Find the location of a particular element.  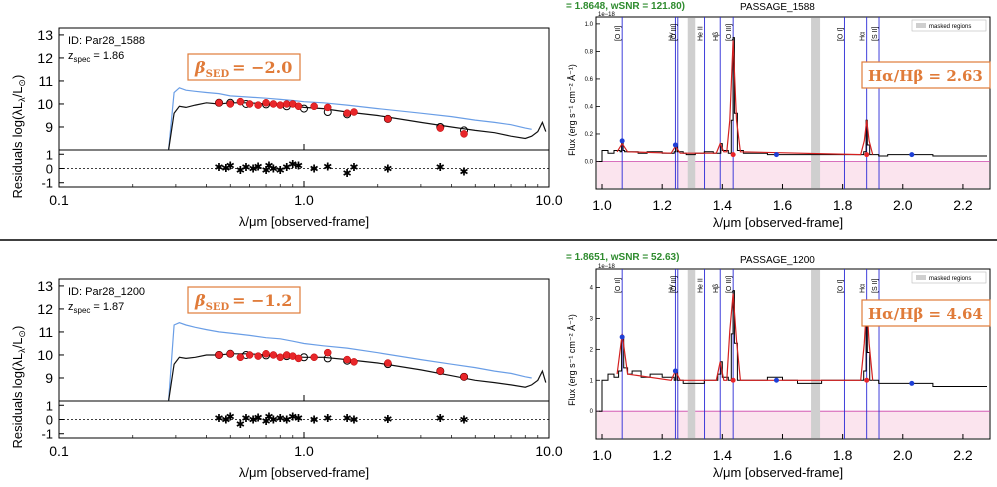

residuals-axis-label: Residuals is located at coordinates (17, 420).